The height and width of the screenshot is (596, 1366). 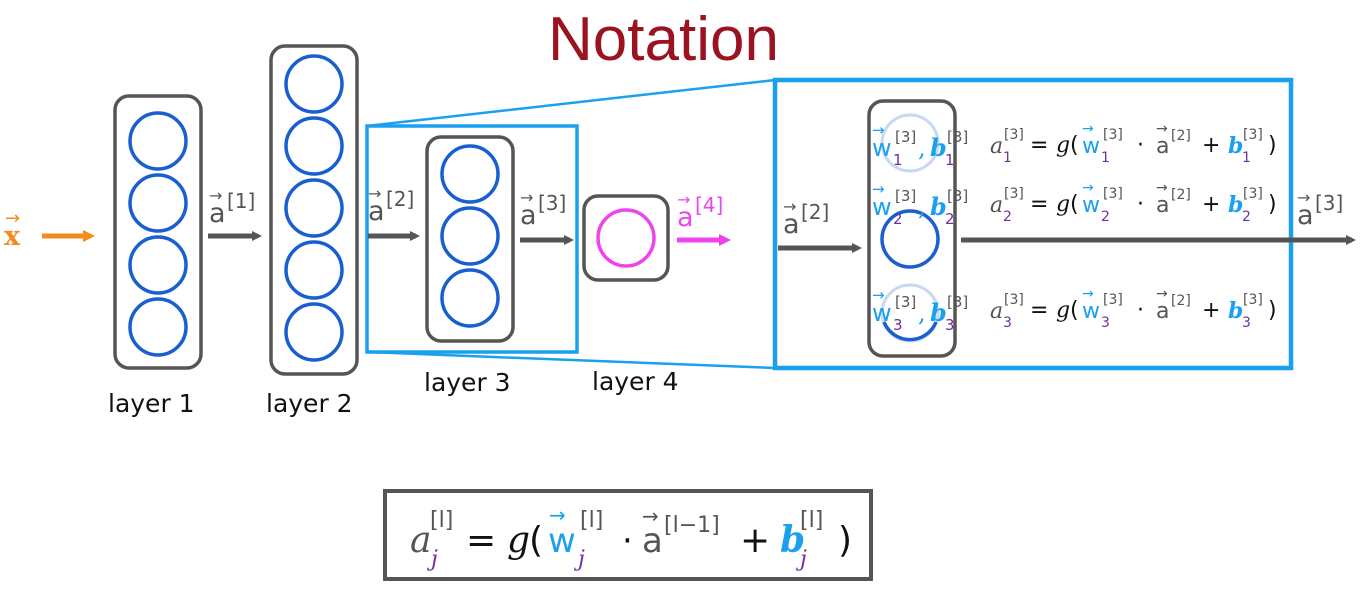 I want to click on activation-a2-label: a → [2], so click(x=391, y=205).